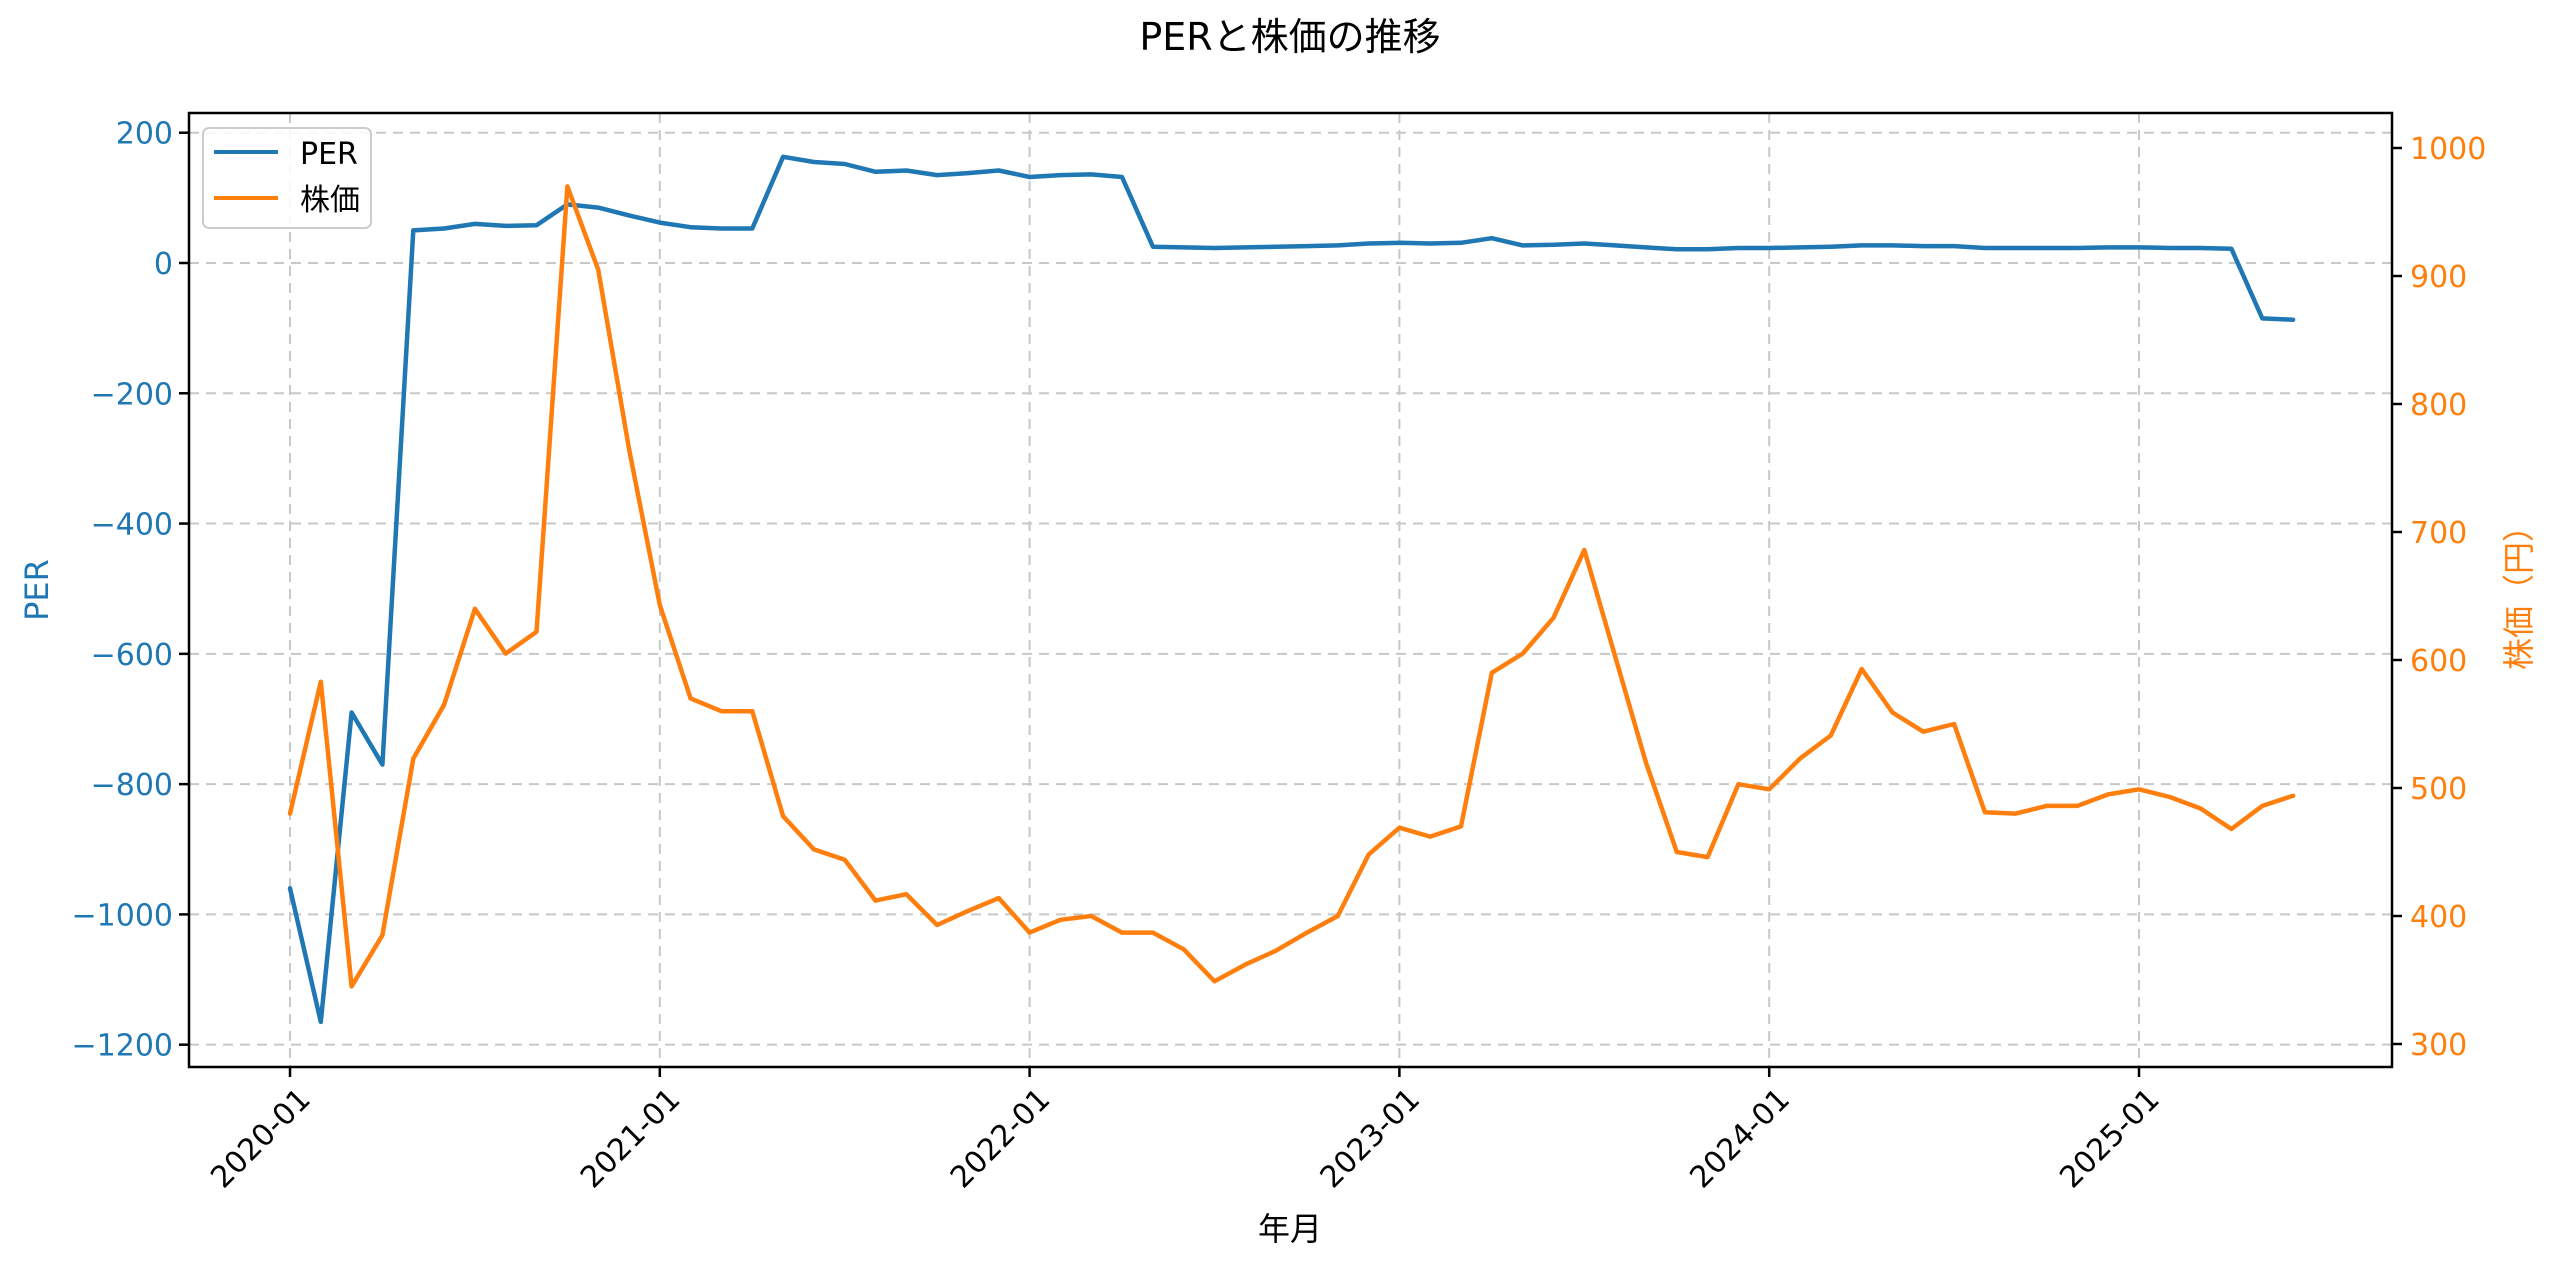 The height and width of the screenshot is (1270, 2560). What do you see at coordinates (2439, 597) in the screenshot?
I see `right-y-axis: 1000 900 800 700 600 500 400 300` at bounding box center [2439, 597].